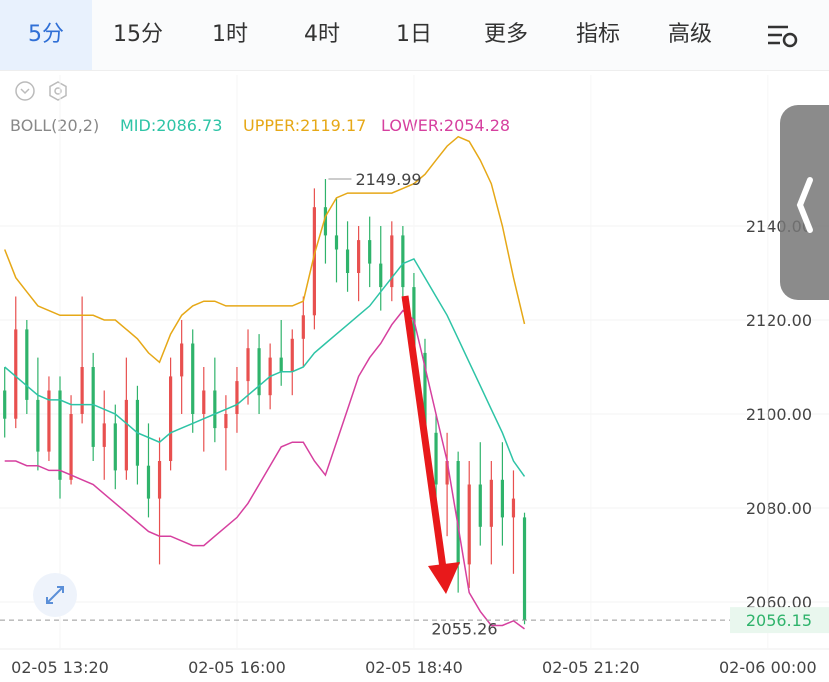 Image resolution: width=829 pixels, height=682 pixels. I want to click on max-label: 2149.99, so click(388, 179).